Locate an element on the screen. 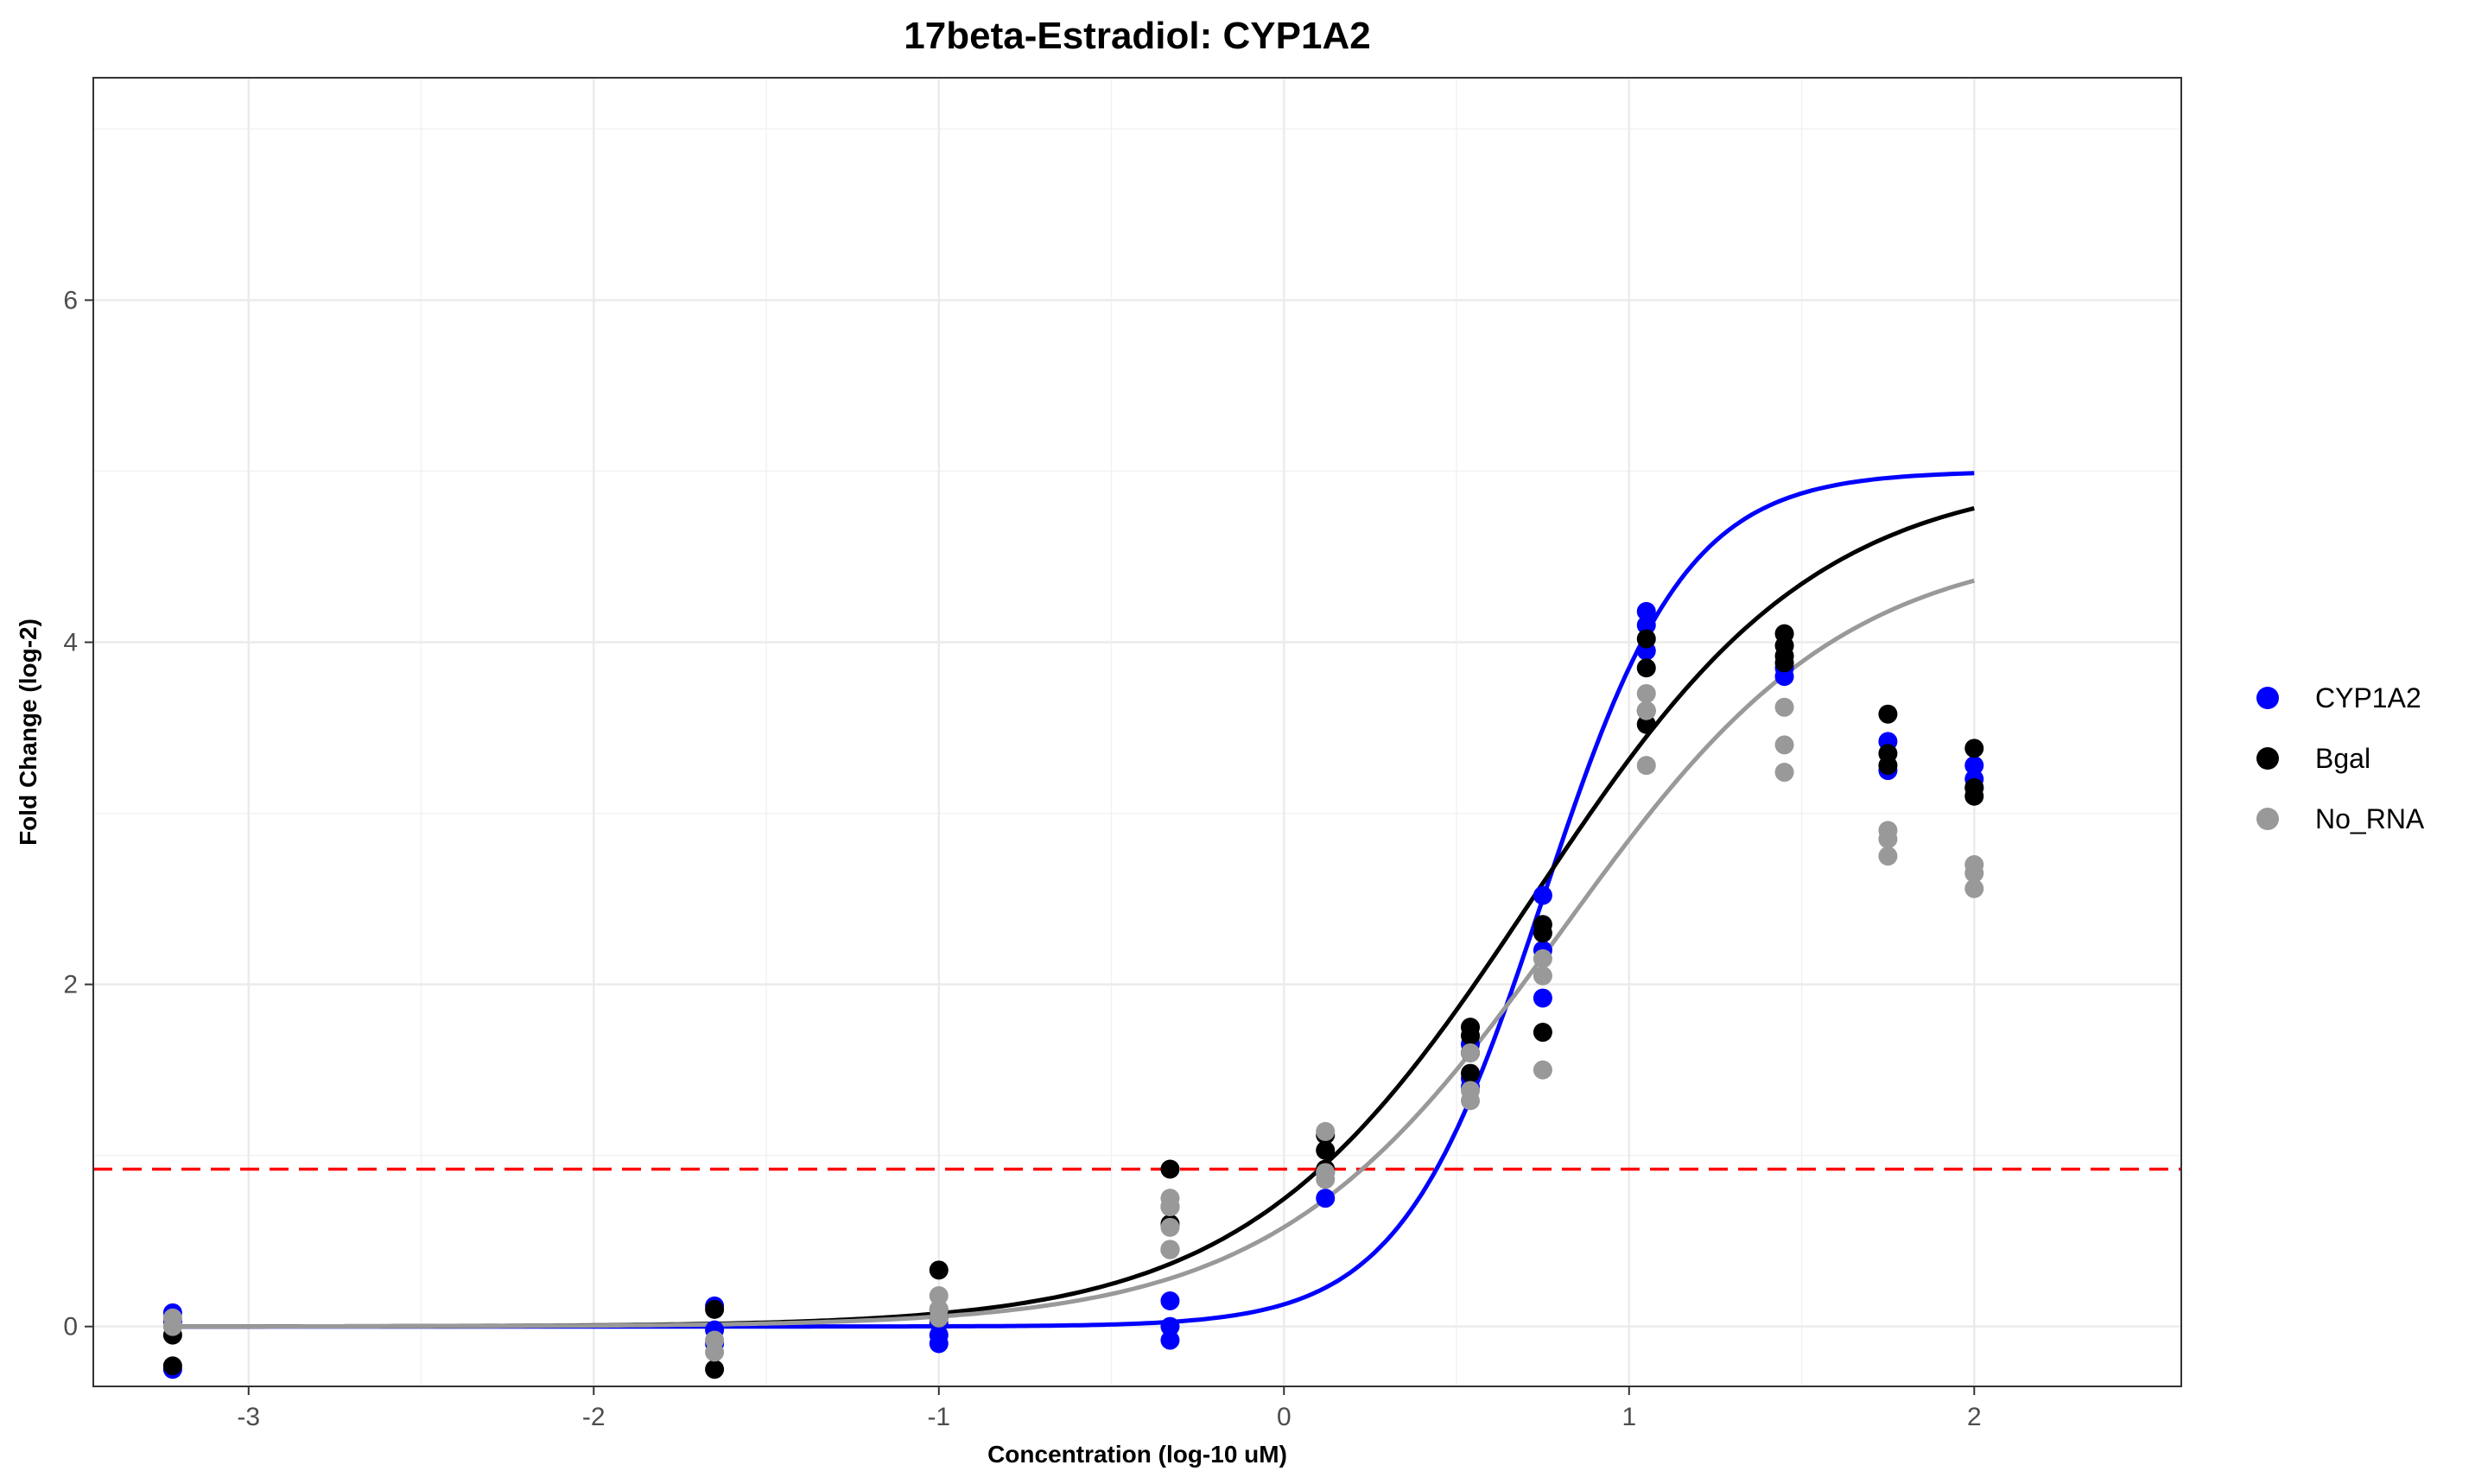 This screenshot has height=1484, width=2475. y-tick-label: 0 is located at coordinates (70, 1327).